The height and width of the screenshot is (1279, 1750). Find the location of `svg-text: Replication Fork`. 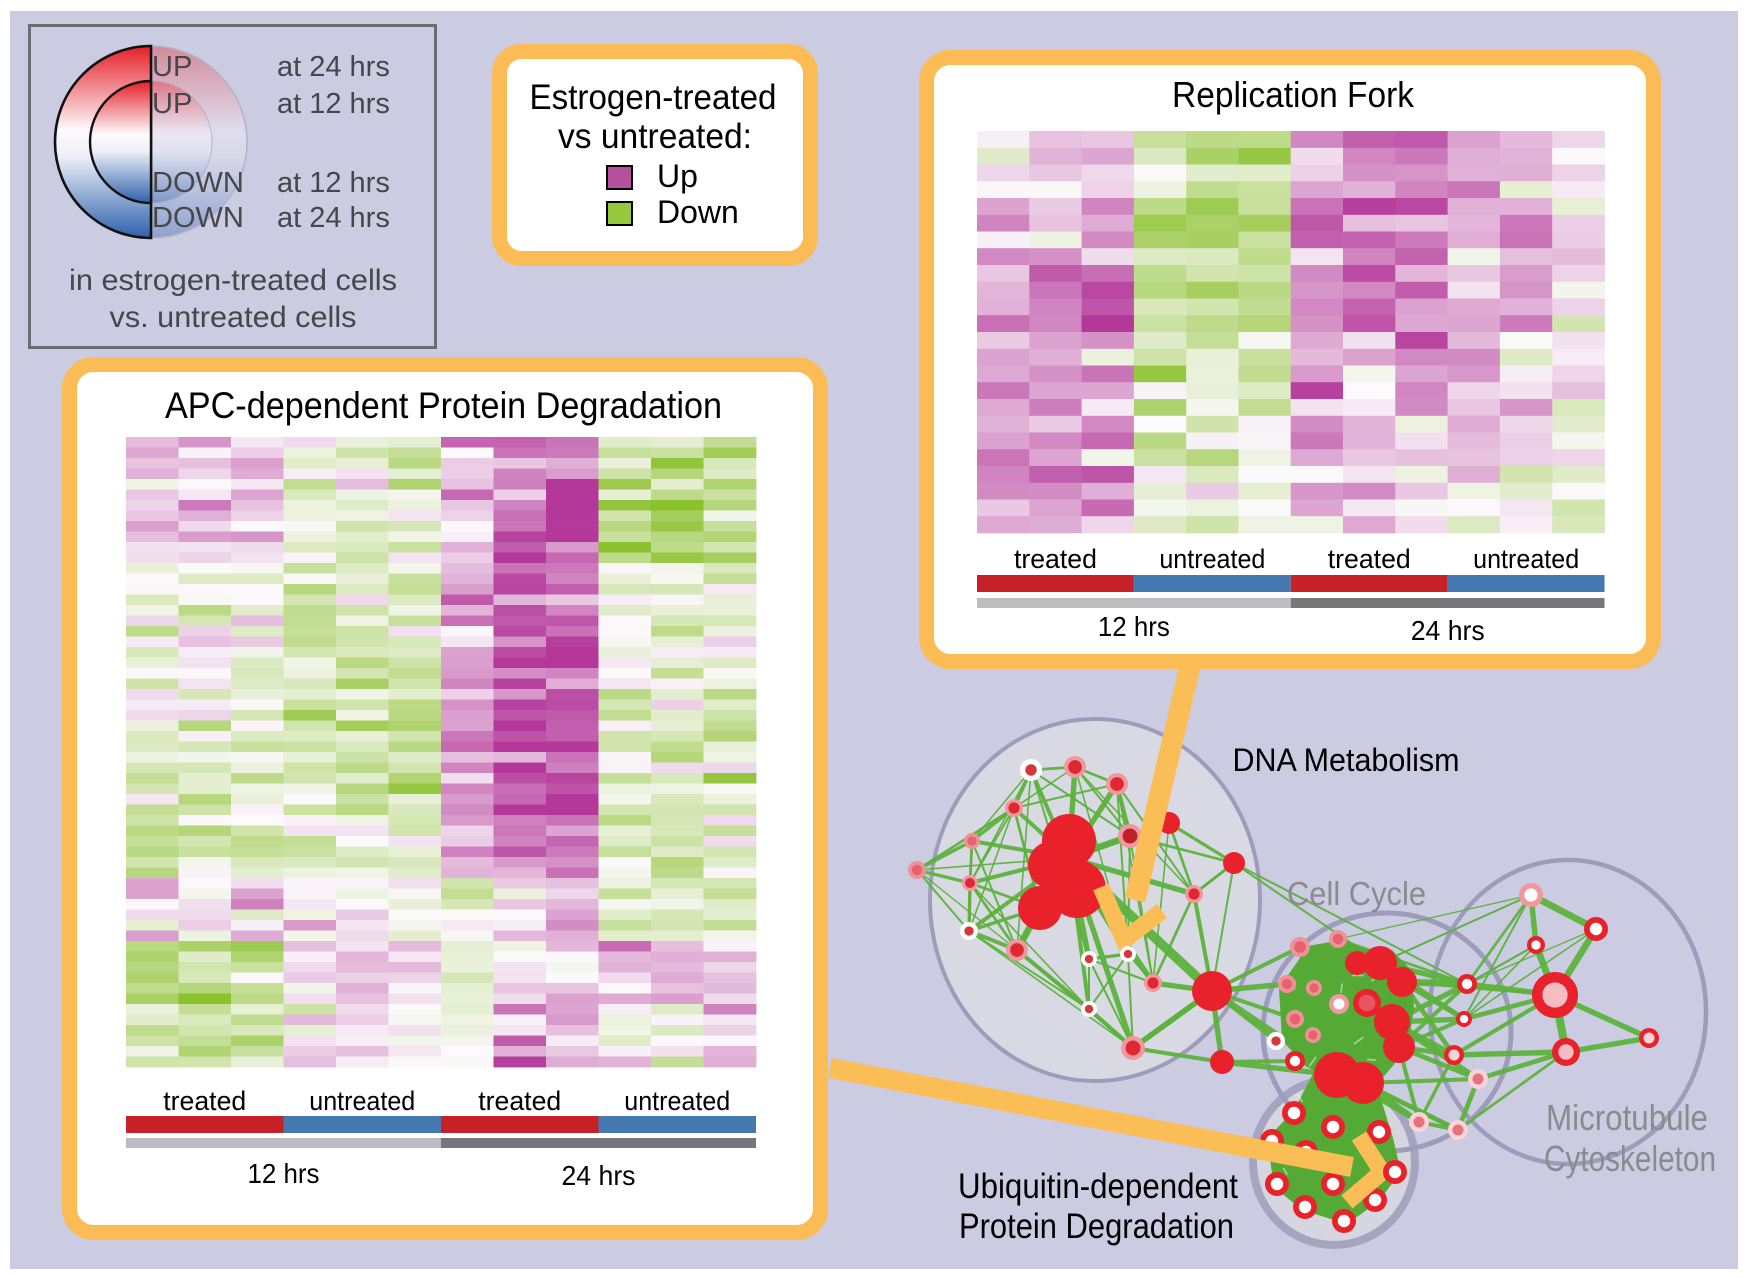

svg-text: Replication Fork is located at coordinates (1293, 94).